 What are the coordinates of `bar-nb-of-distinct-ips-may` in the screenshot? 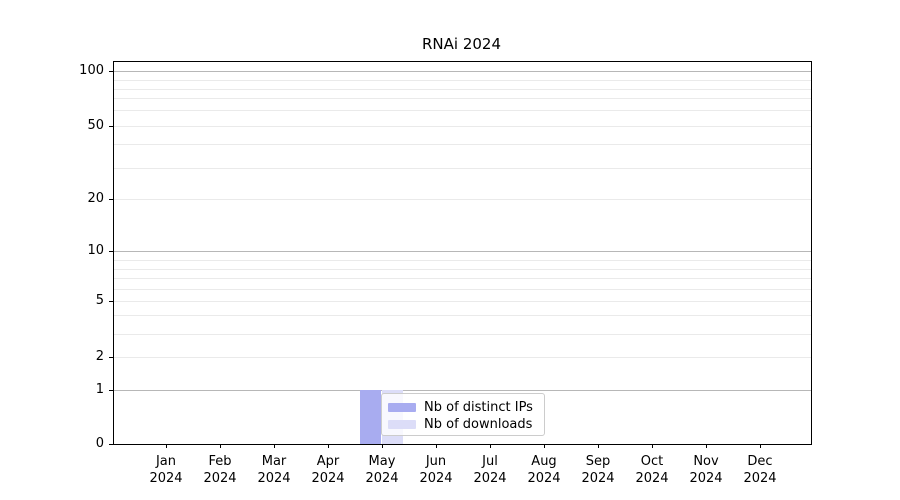 It's located at (370, 417).